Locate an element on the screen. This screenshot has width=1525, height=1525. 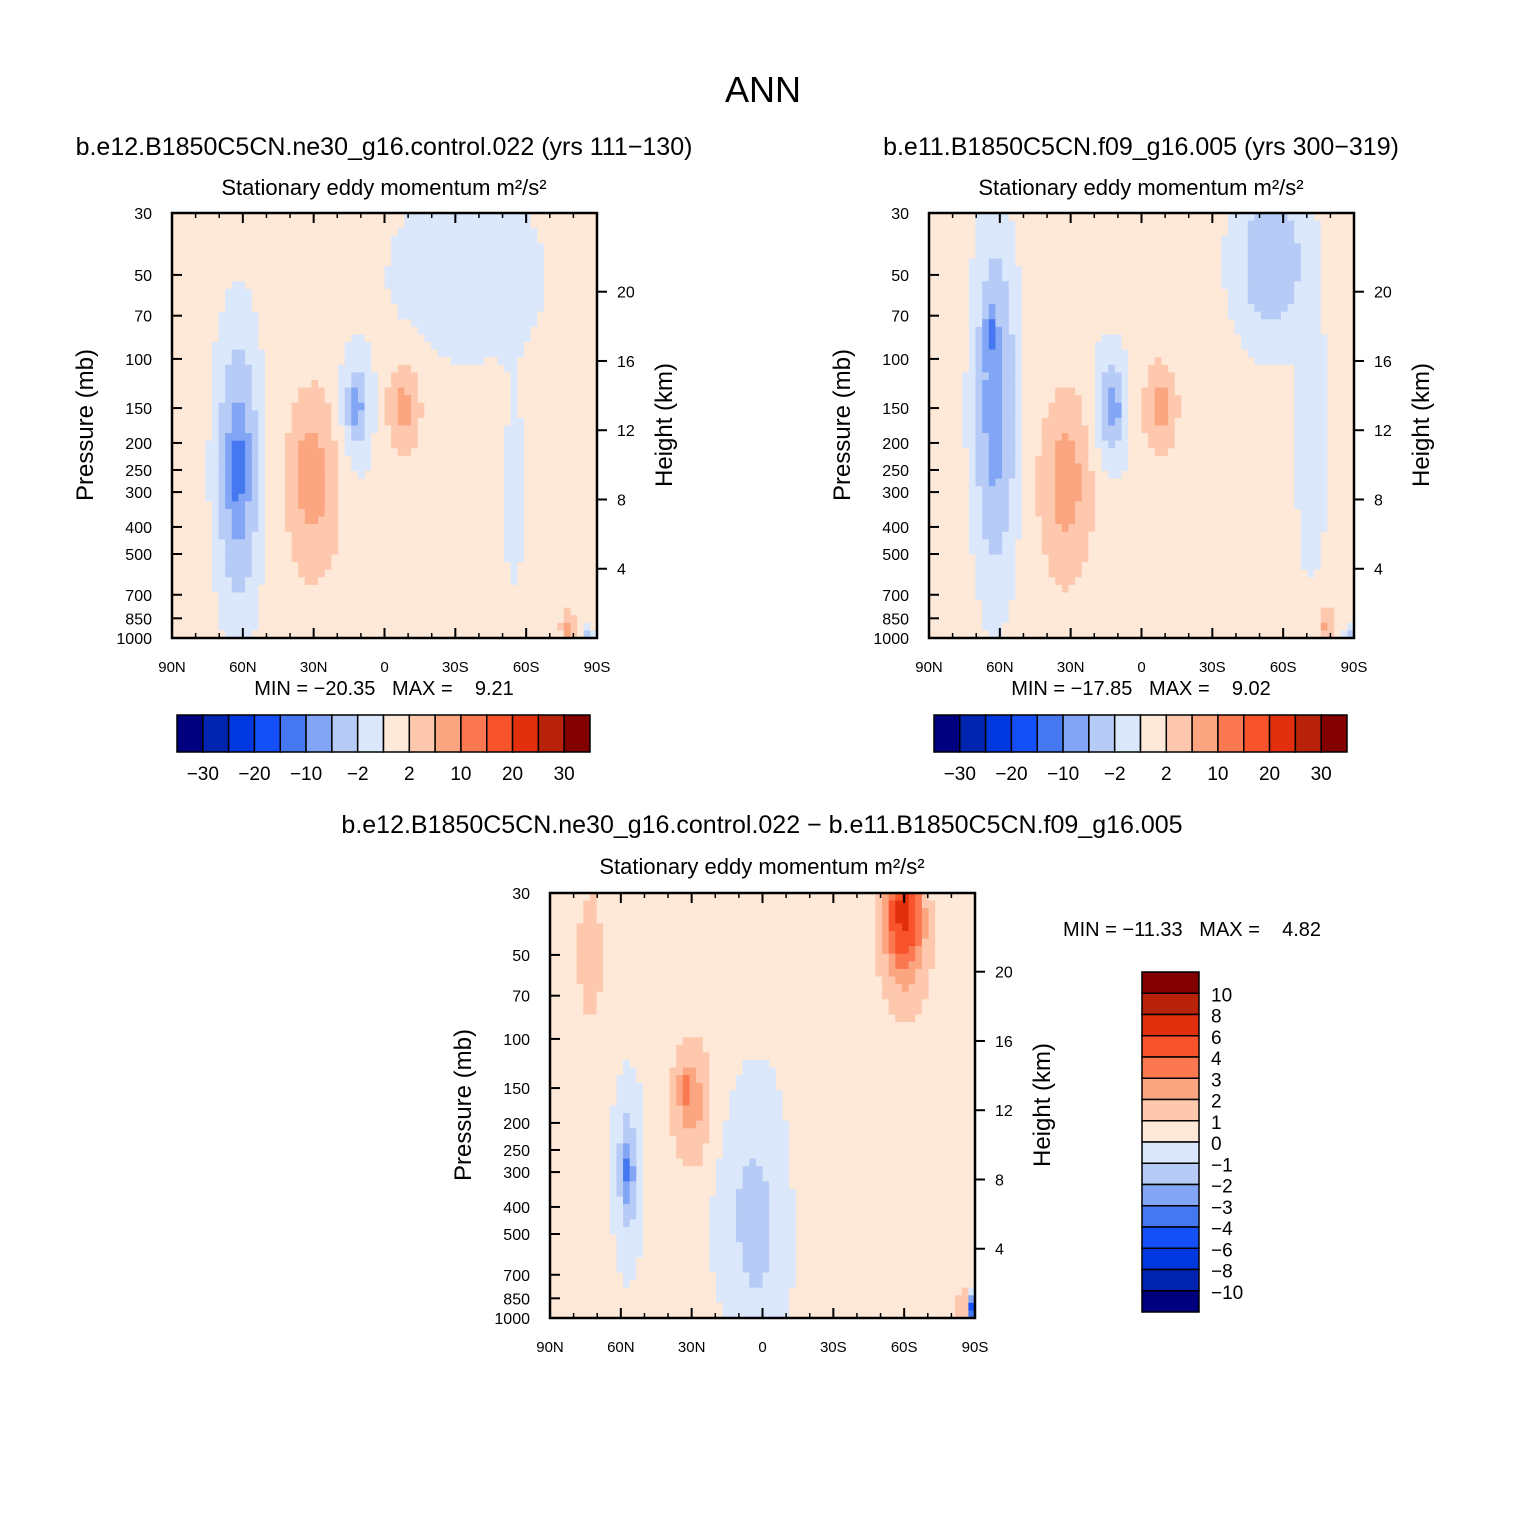
figure-title: ANN is located at coordinates (763, 89).